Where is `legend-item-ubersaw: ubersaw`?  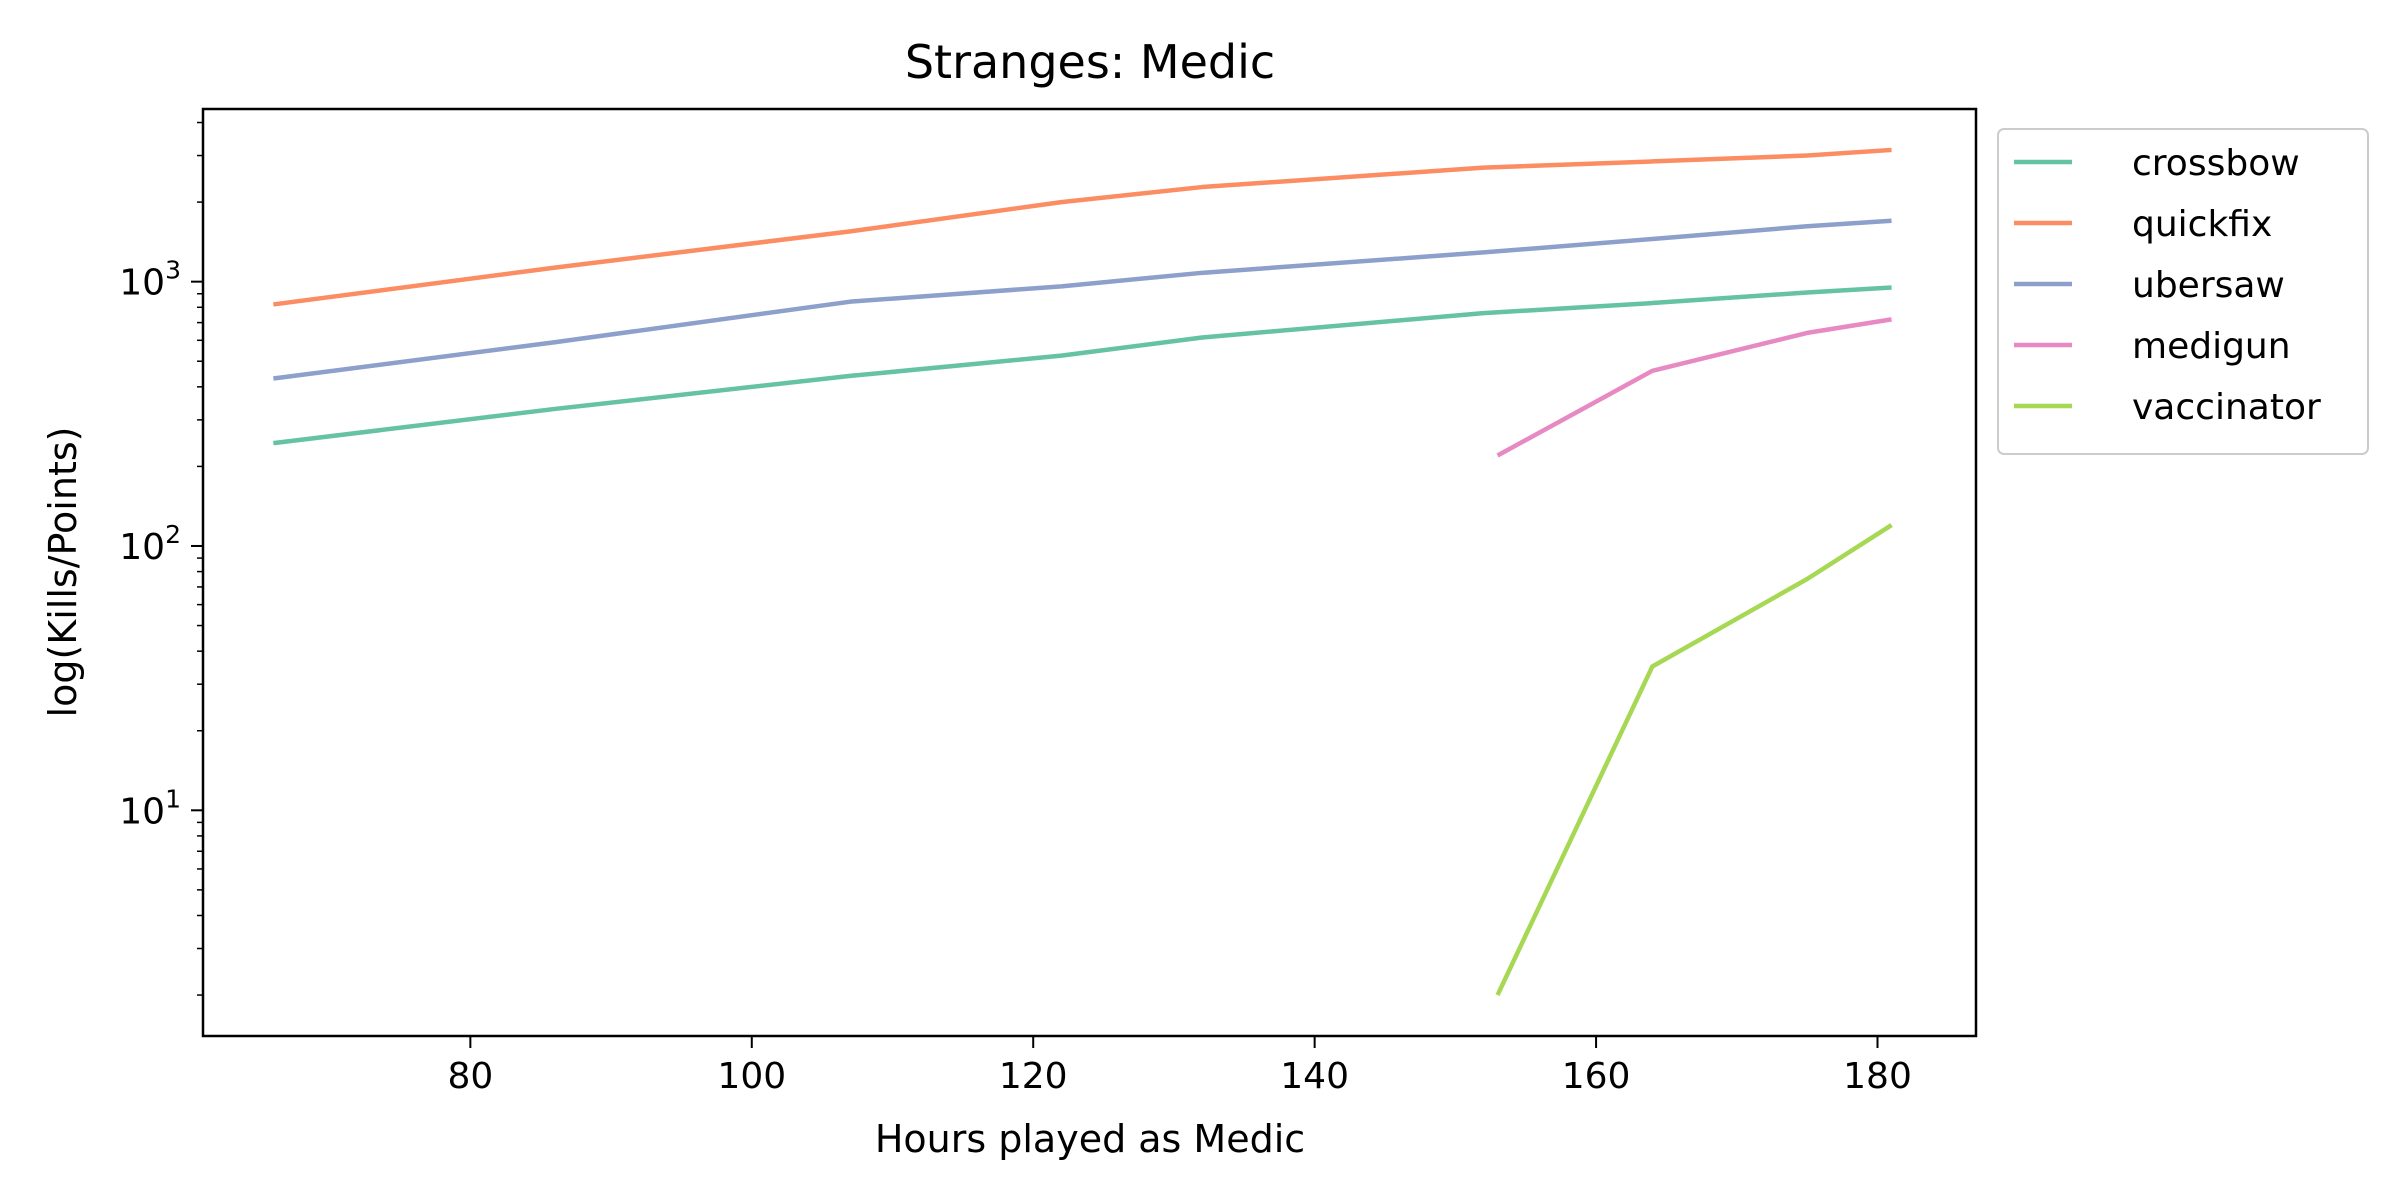 legend-item-ubersaw: ubersaw is located at coordinates (2149, 285).